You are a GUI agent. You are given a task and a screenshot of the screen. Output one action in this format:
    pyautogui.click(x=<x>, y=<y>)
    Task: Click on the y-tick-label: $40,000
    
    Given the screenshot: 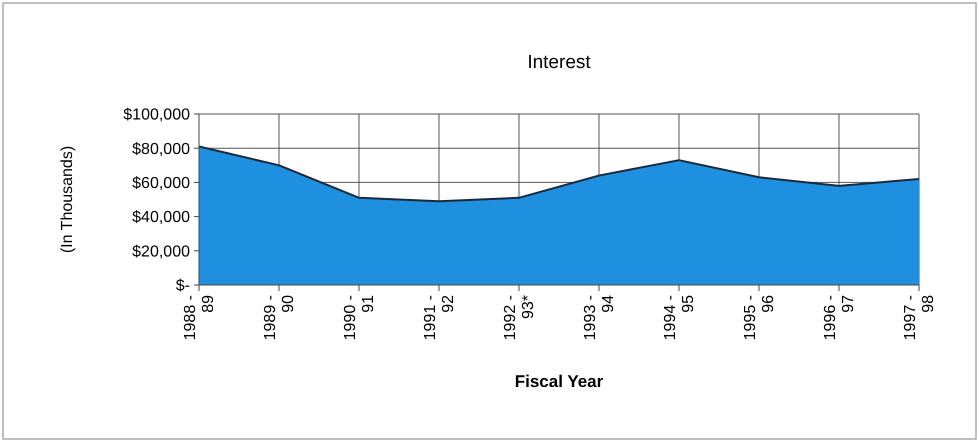 What is the action you would take?
    pyautogui.click(x=161, y=217)
    